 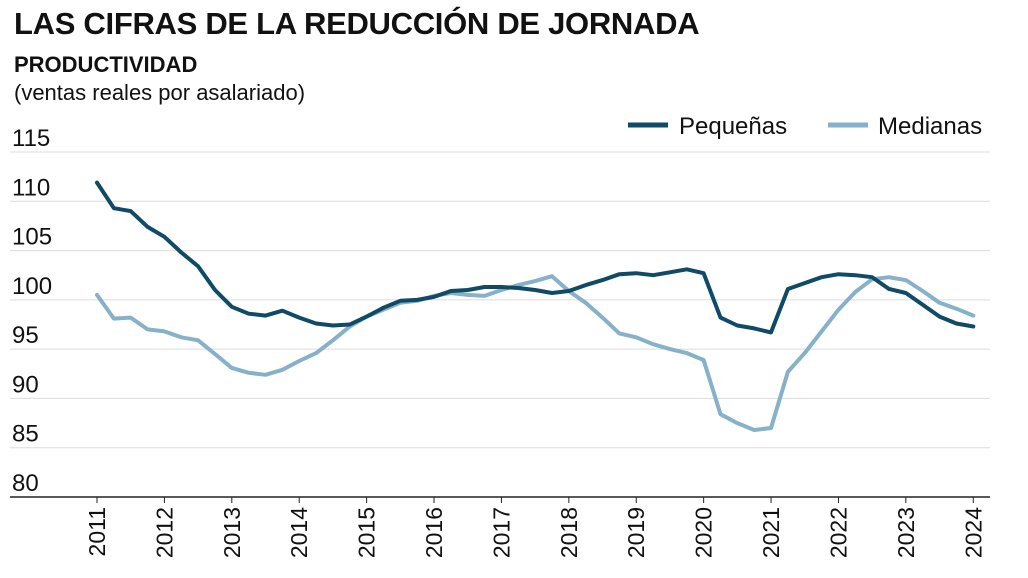 I want to click on x-tick-label: 2011, so click(x=97, y=531).